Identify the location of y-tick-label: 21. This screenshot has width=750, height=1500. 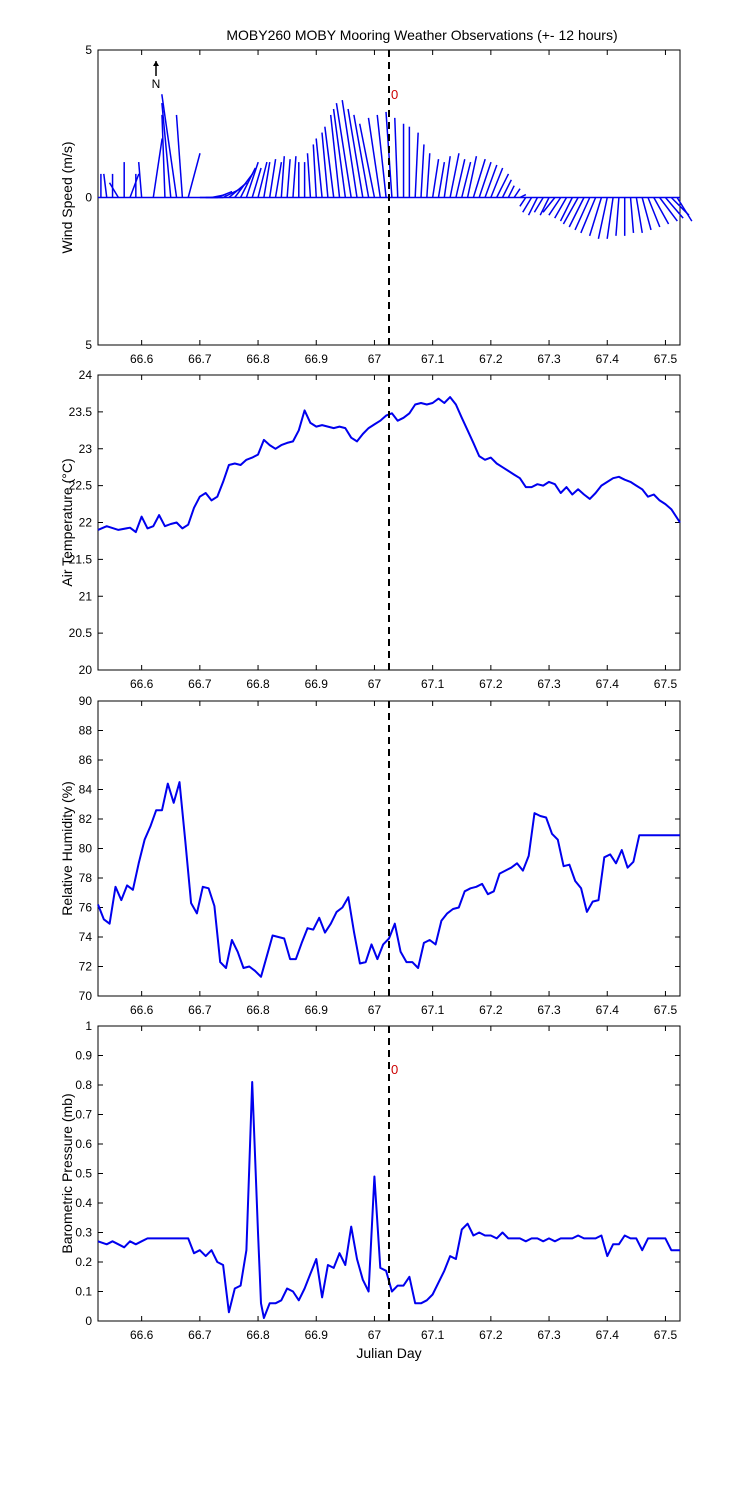
(86, 596).